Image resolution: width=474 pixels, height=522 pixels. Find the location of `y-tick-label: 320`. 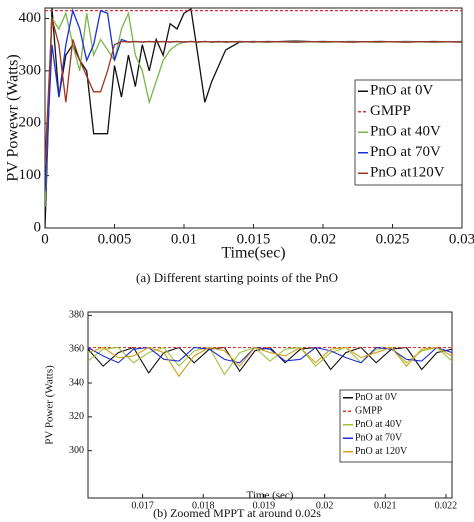

y-tick-label: 320 is located at coordinates (76, 416).